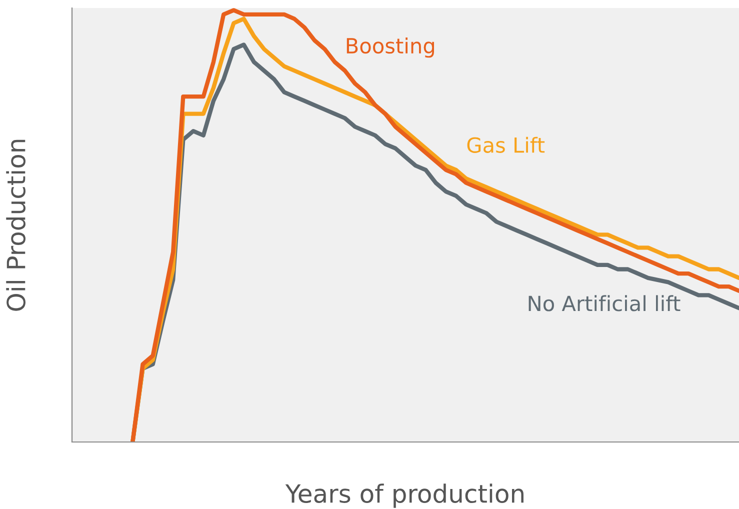  Describe the element at coordinates (404, 496) in the screenshot. I see `x-axis-title: Years of production` at that location.